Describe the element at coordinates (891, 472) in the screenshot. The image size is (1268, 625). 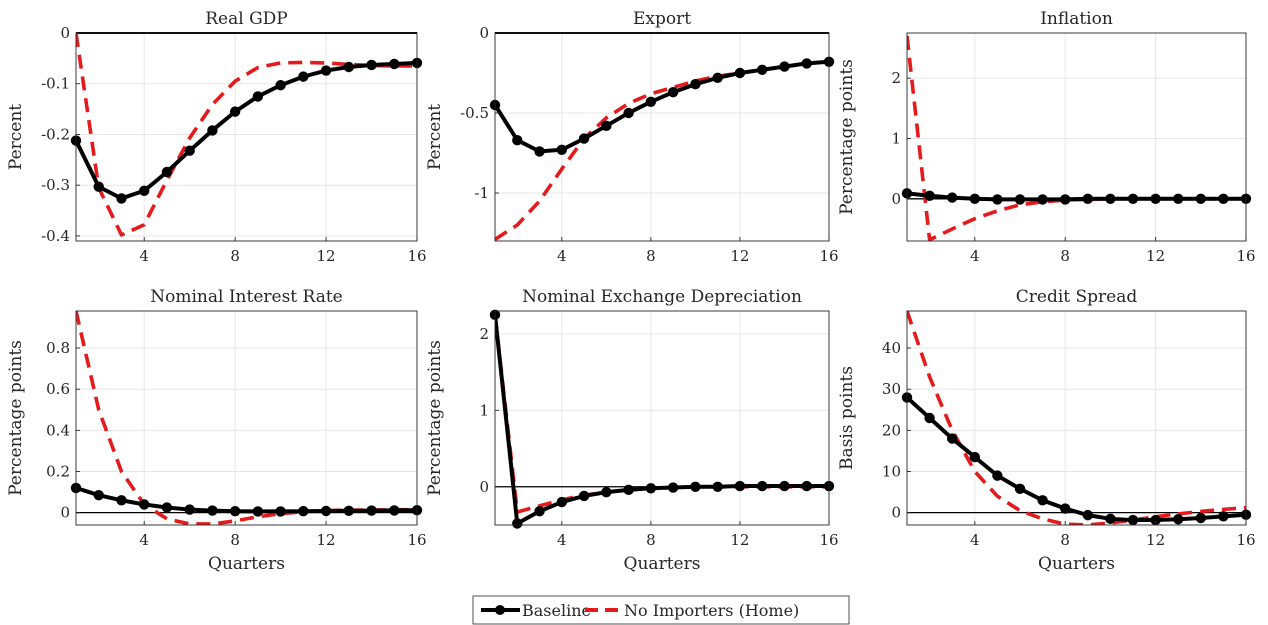
I see `y-tick-label: 10` at that location.